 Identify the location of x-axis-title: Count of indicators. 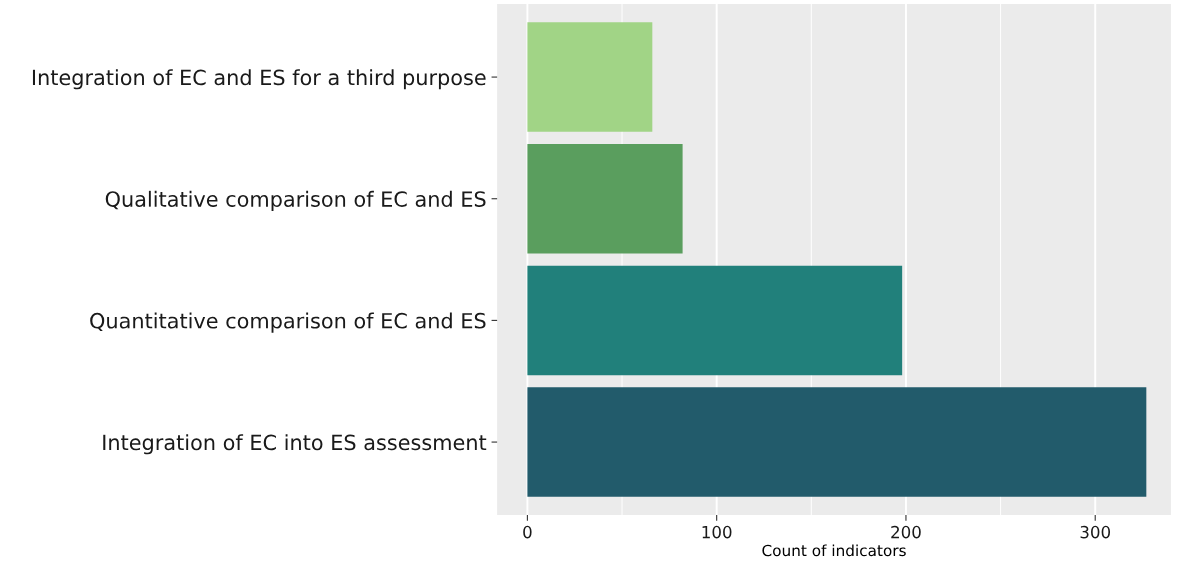
(834, 550).